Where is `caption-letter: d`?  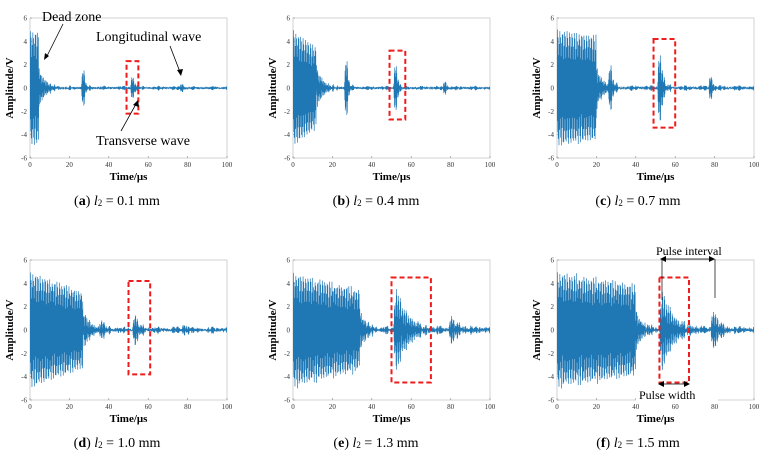
caption-letter: d is located at coordinates (82, 443).